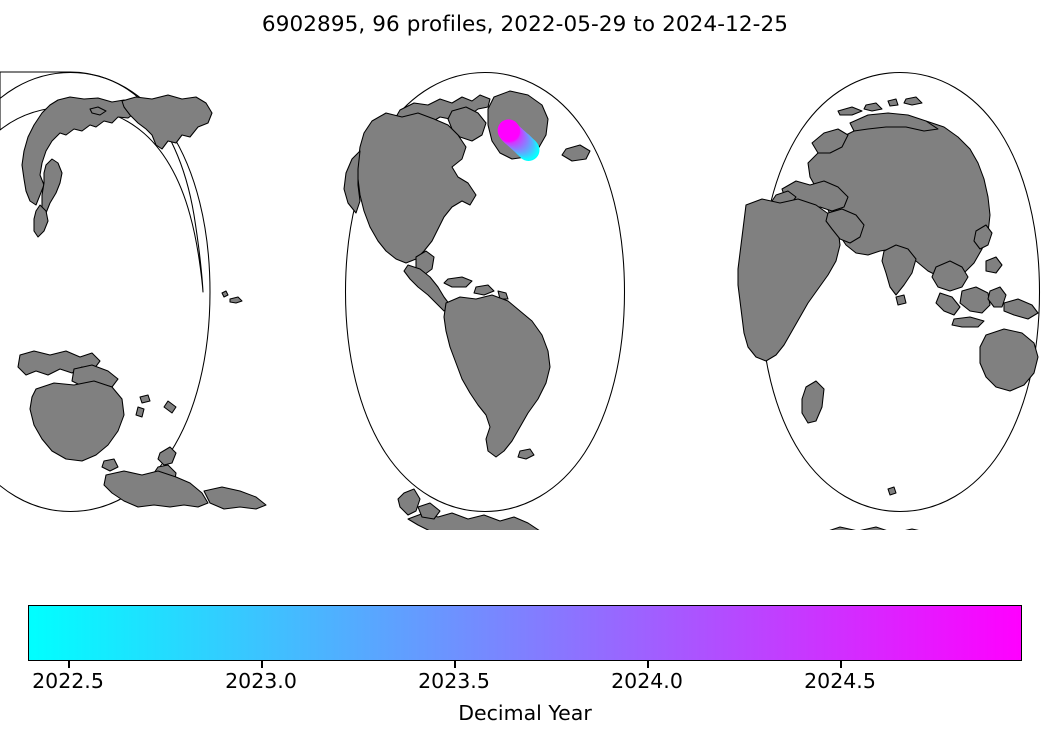  What do you see at coordinates (899, 270) in the screenshot?
I see `land-india` at bounding box center [899, 270].